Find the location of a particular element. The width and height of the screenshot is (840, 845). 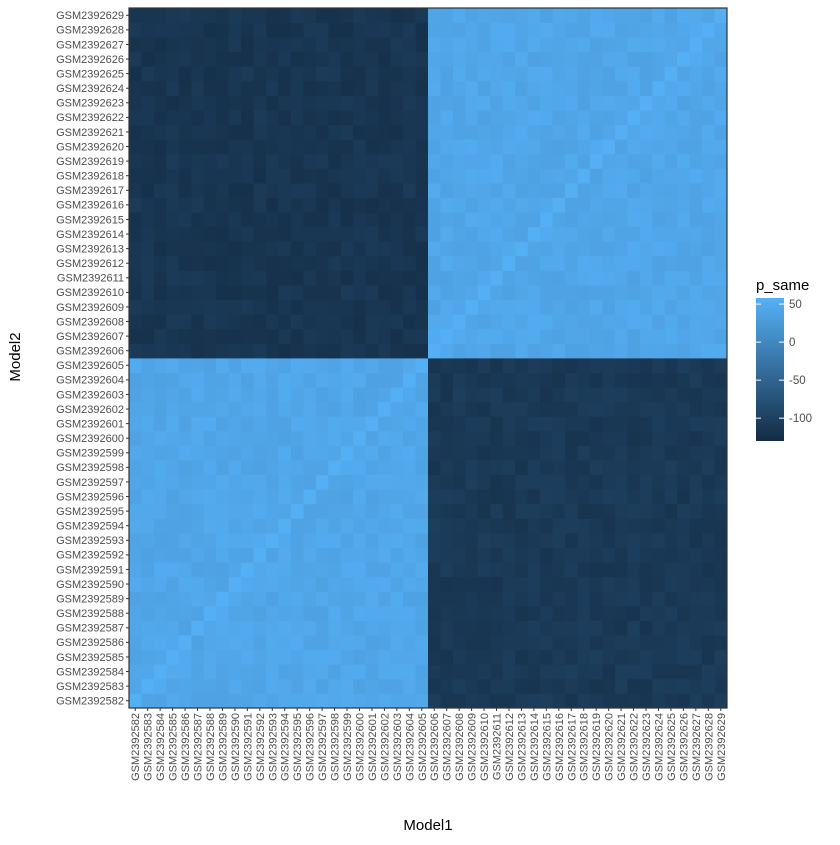

y-tick-label: GSM2392582 is located at coordinates (90, 702).